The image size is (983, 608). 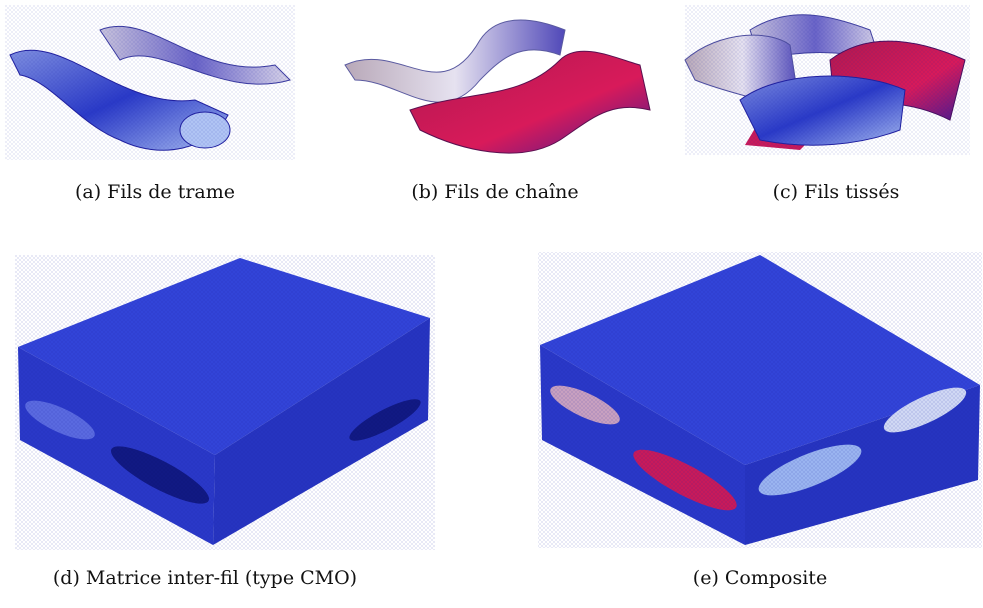 I want to click on caption-e: (e) Composite, so click(x=760, y=578).